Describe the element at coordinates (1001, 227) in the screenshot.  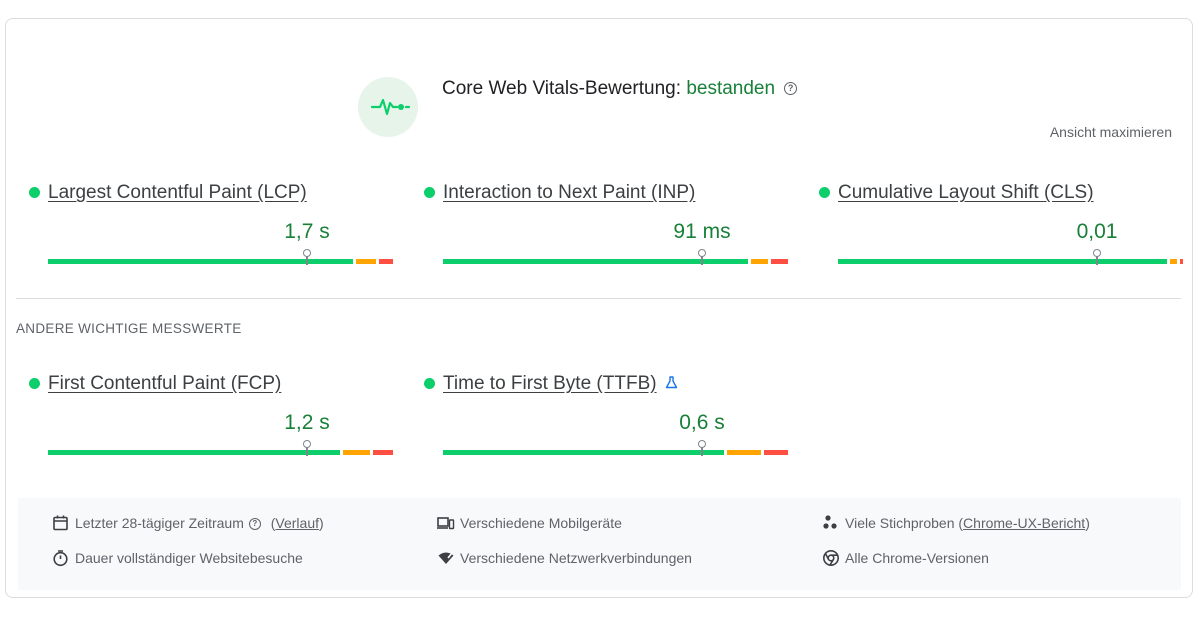
I see `metric-cls: Cumulative Layout Shift (CLS) 0,01` at that location.